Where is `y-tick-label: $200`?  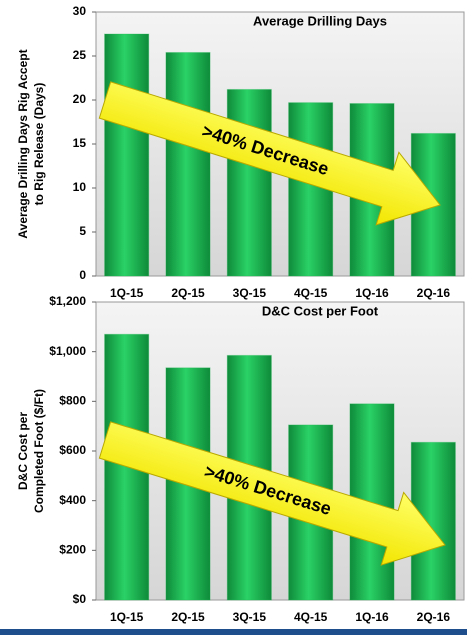
y-tick-label: $200 is located at coordinates (72, 550).